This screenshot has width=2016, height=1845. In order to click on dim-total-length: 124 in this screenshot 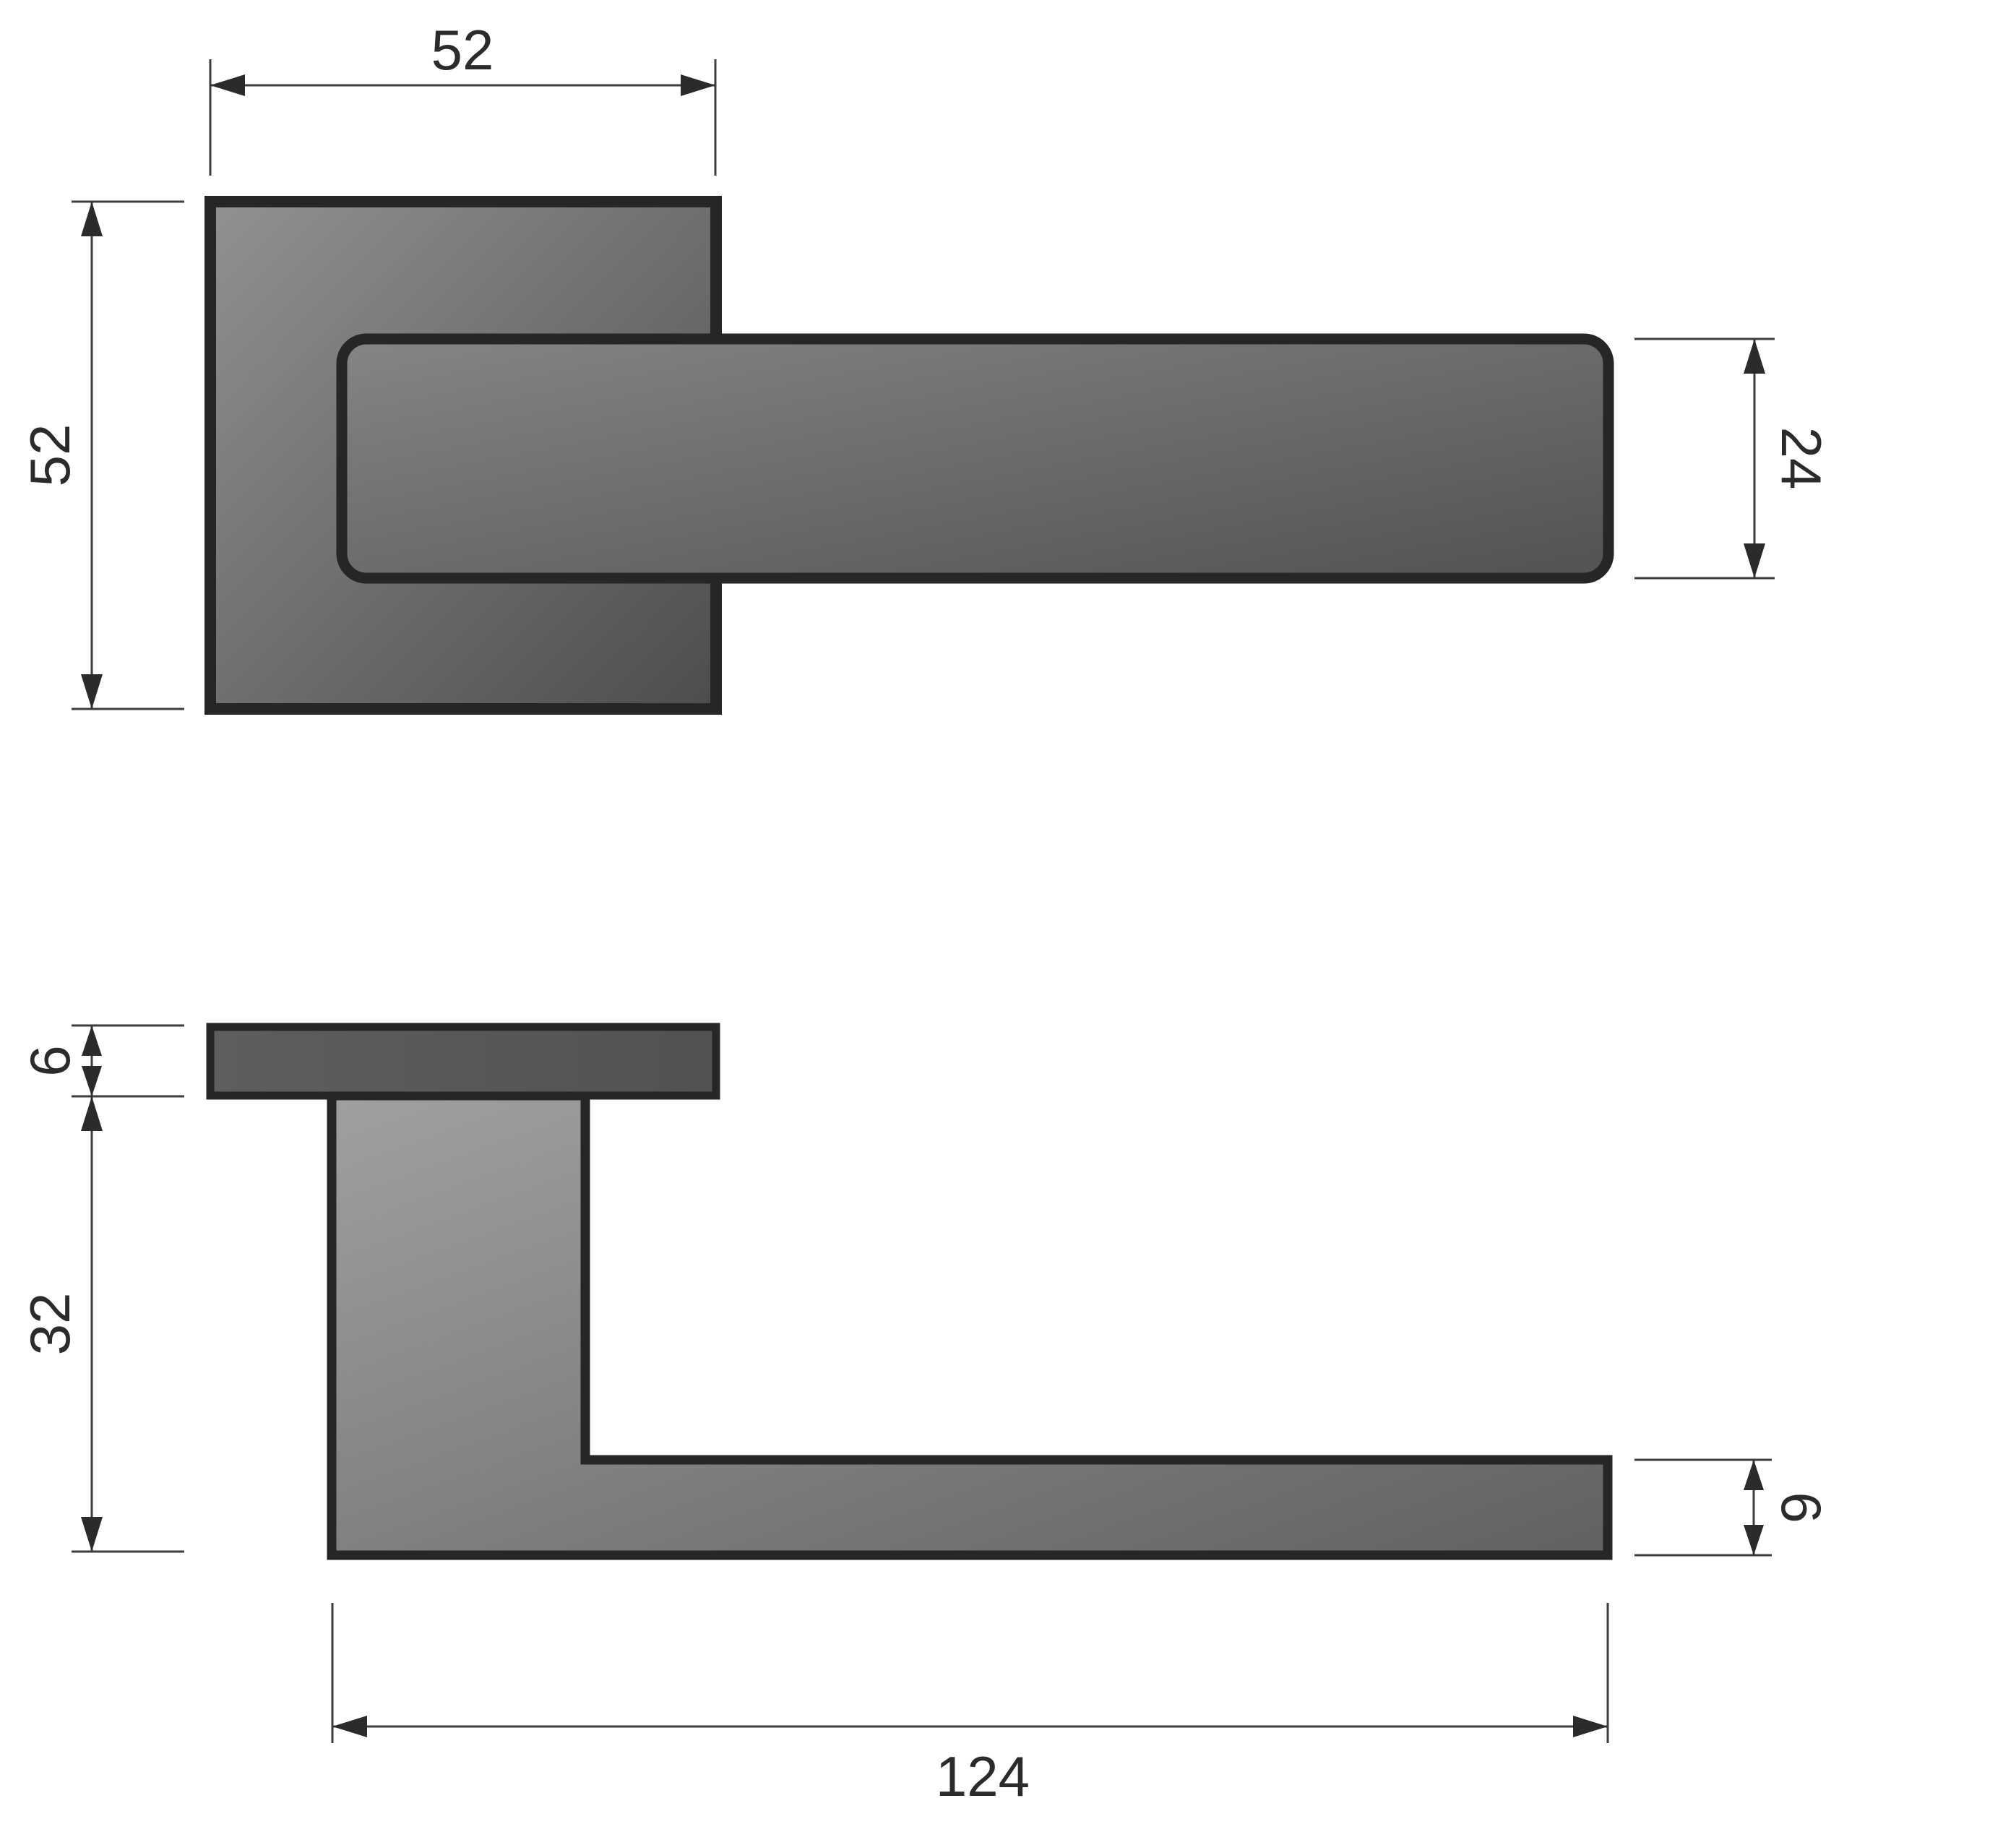, I will do `click(970, 1705)`.